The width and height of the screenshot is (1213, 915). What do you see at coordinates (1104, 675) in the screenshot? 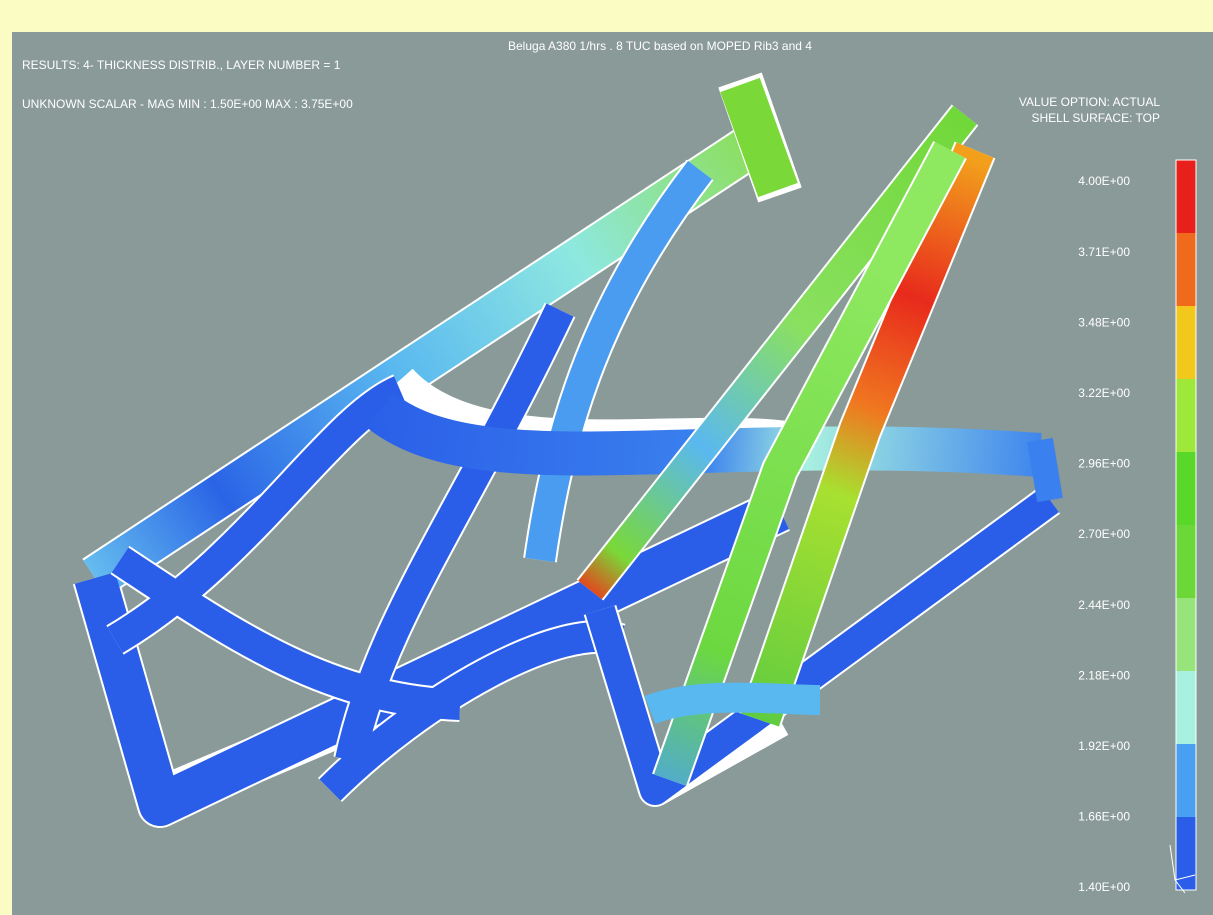
I see `legend-label: 2.18E+00` at bounding box center [1104, 675].